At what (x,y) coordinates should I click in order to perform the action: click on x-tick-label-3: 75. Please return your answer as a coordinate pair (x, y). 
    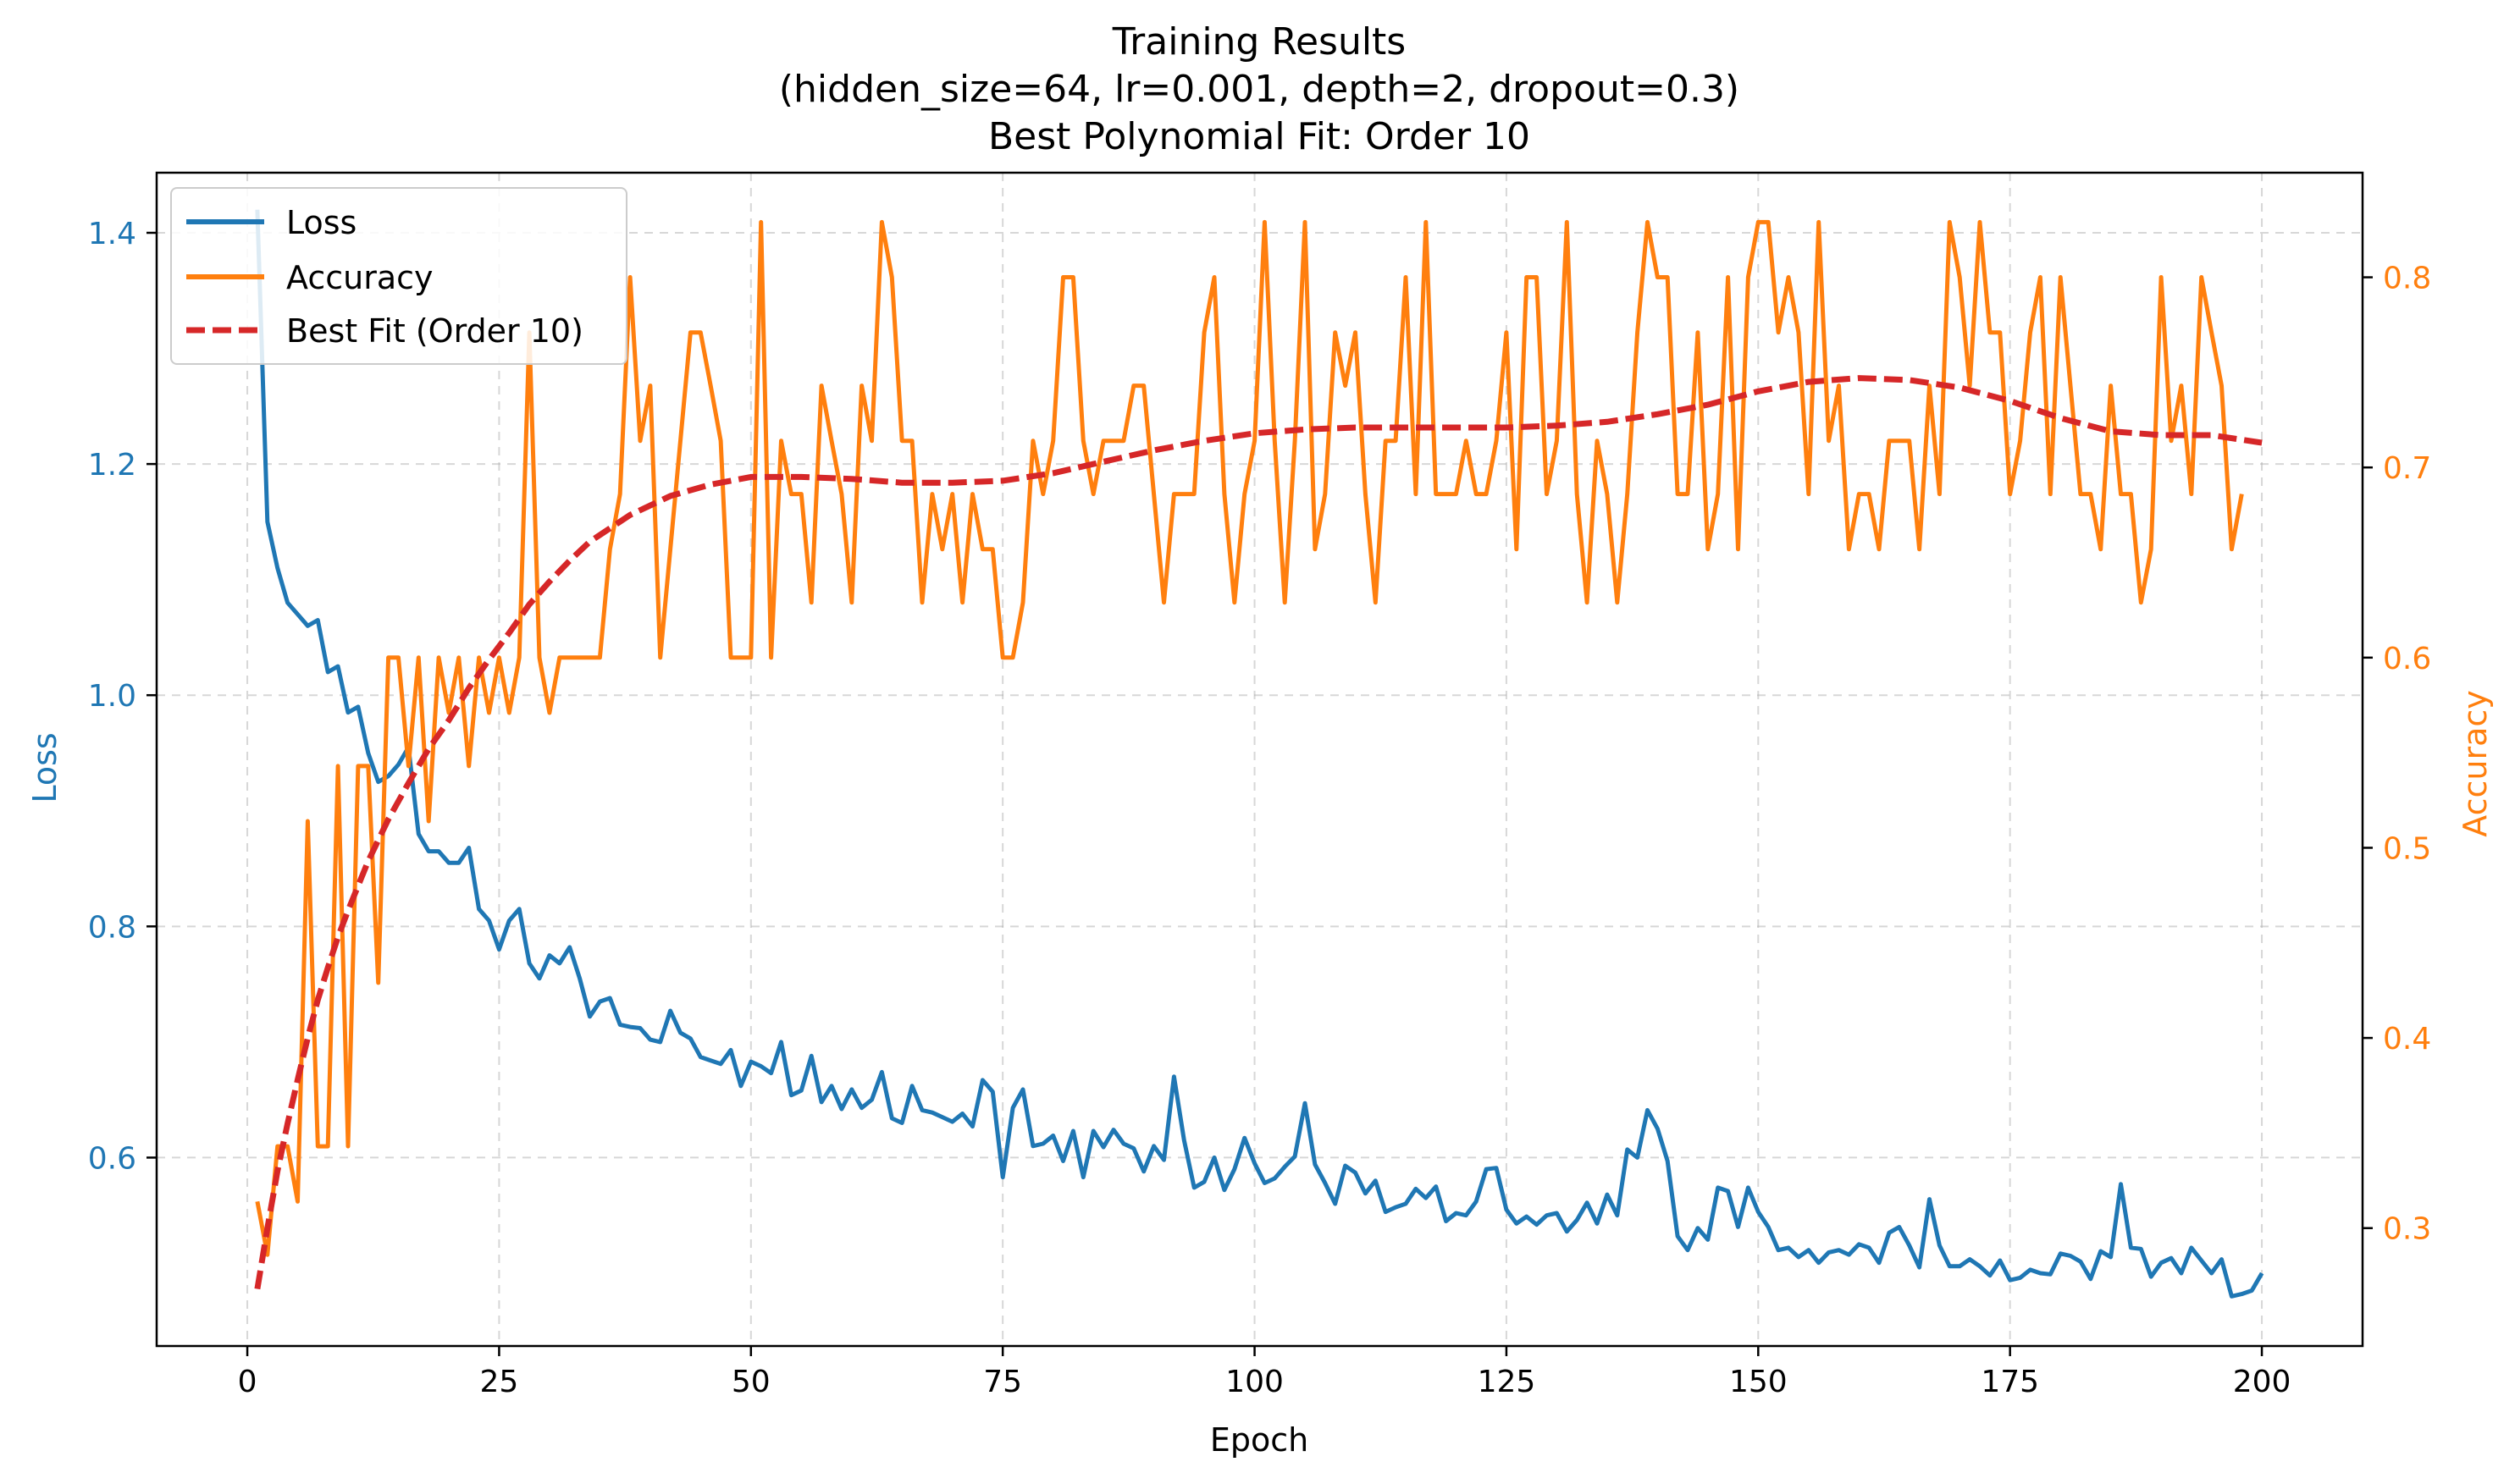
    Looking at the image, I should click on (1002, 1382).